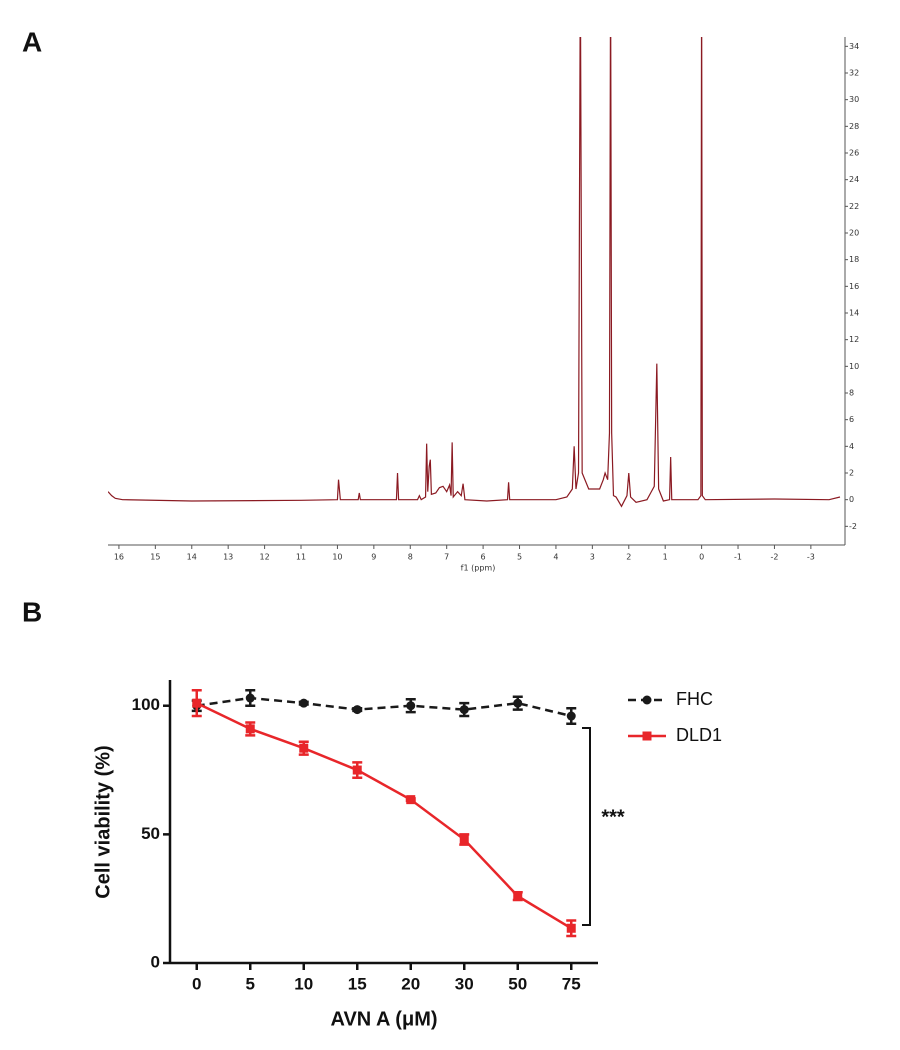 This screenshot has width=900, height=1050. Describe the element at coordinates (410, 983) in the screenshot. I see `x-tick-label: 20` at that location.